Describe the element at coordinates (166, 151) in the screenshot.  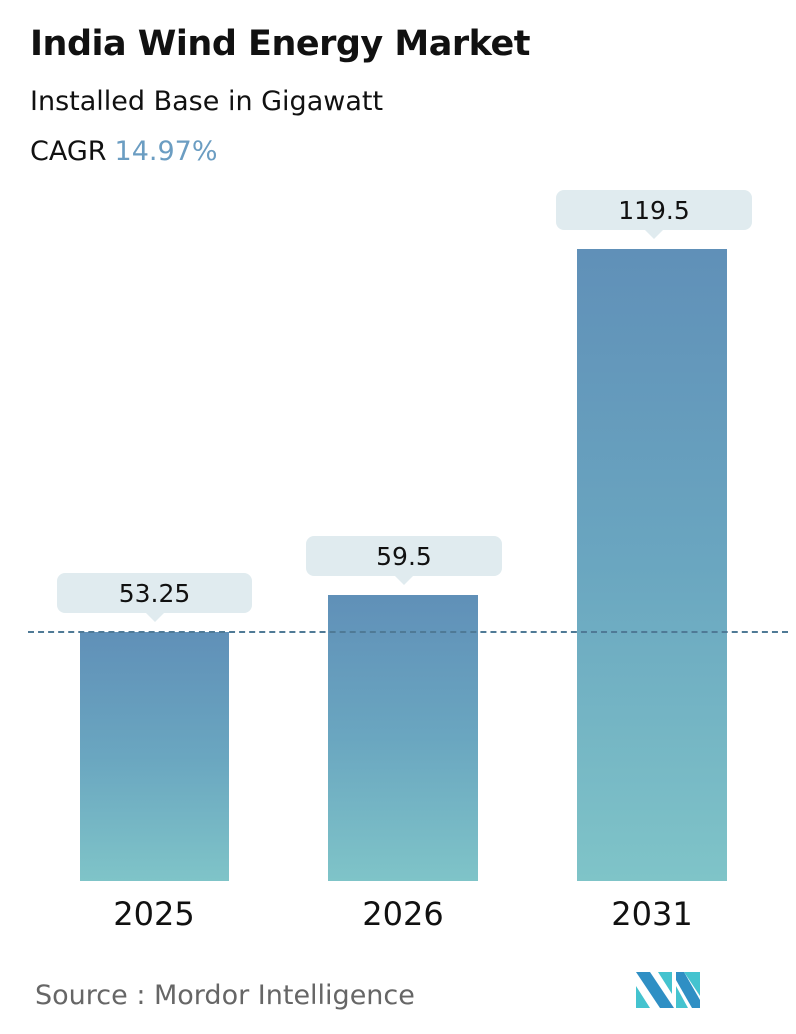
I see `cagr-value: 14.97%` at that location.